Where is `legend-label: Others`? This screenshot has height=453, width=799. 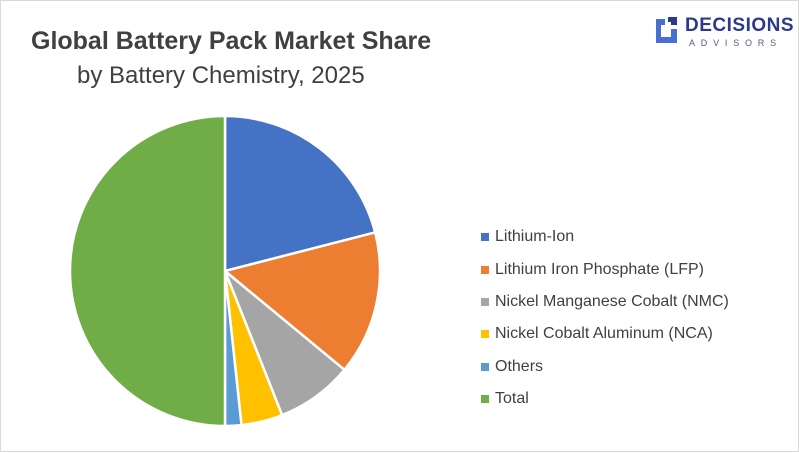
legend-label: Others is located at coordinates (519, 366).